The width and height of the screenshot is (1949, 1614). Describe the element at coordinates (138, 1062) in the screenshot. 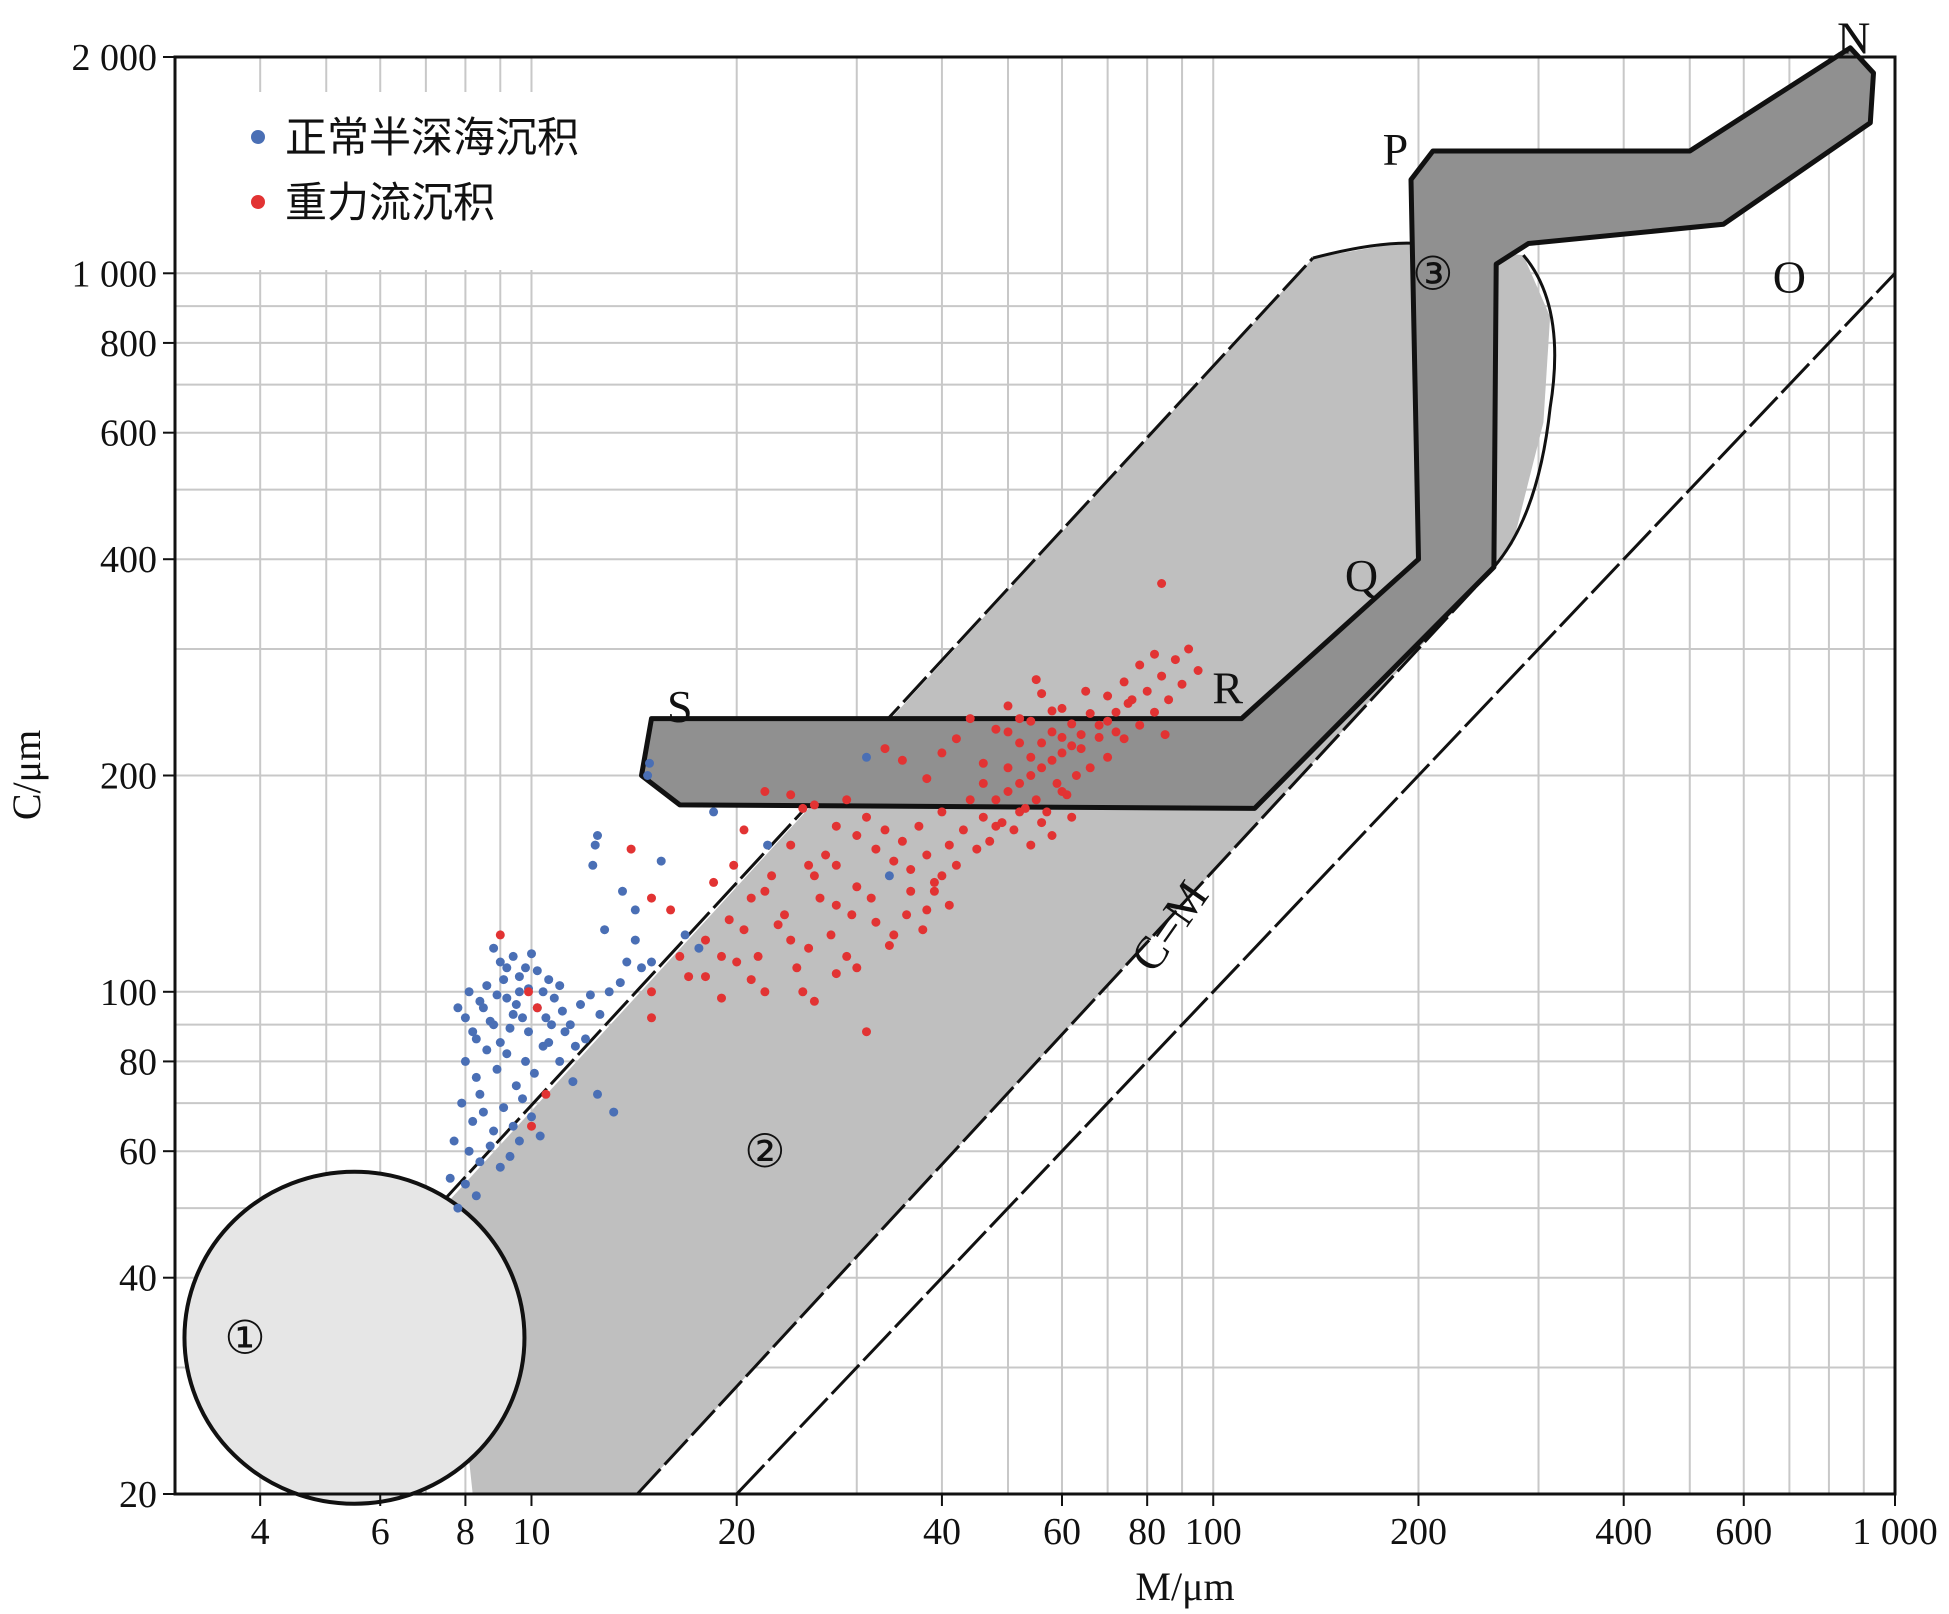

I see `y-tick-label: 80` at that location.